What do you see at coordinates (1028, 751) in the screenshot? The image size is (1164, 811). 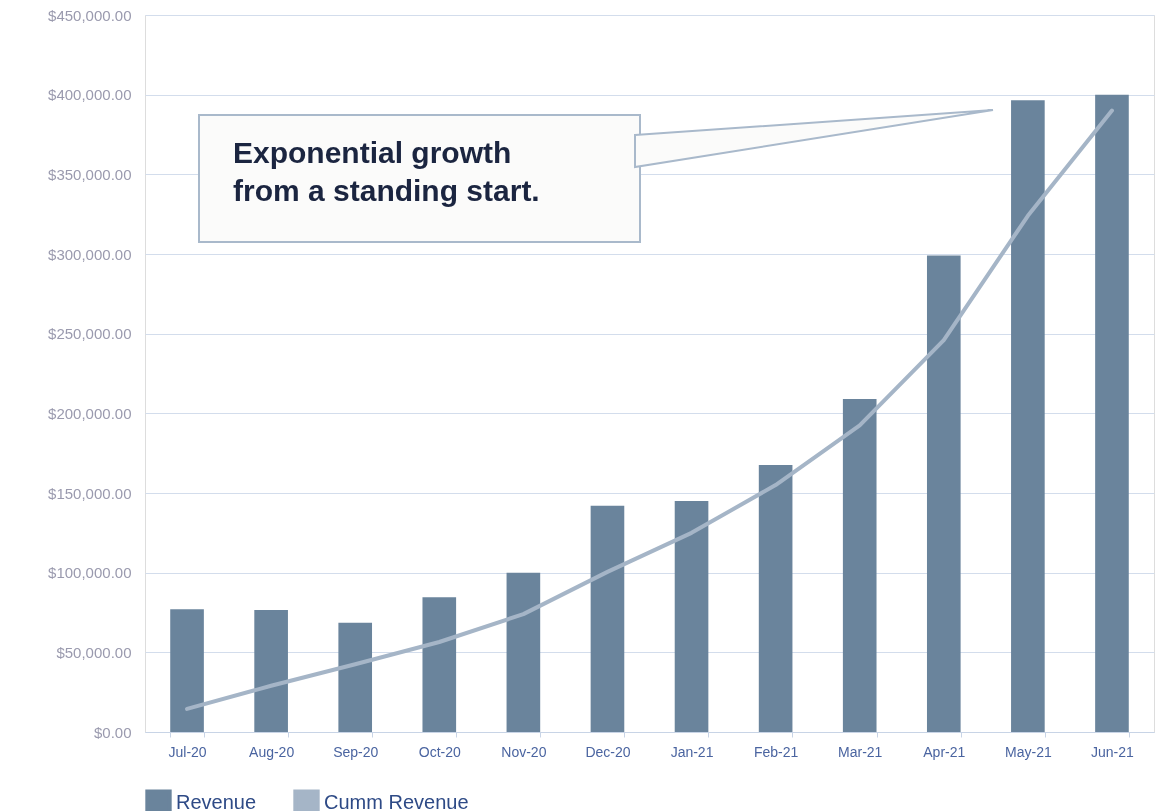 I see `x-tick-label: May-21` at bounding box center [1028, 751].